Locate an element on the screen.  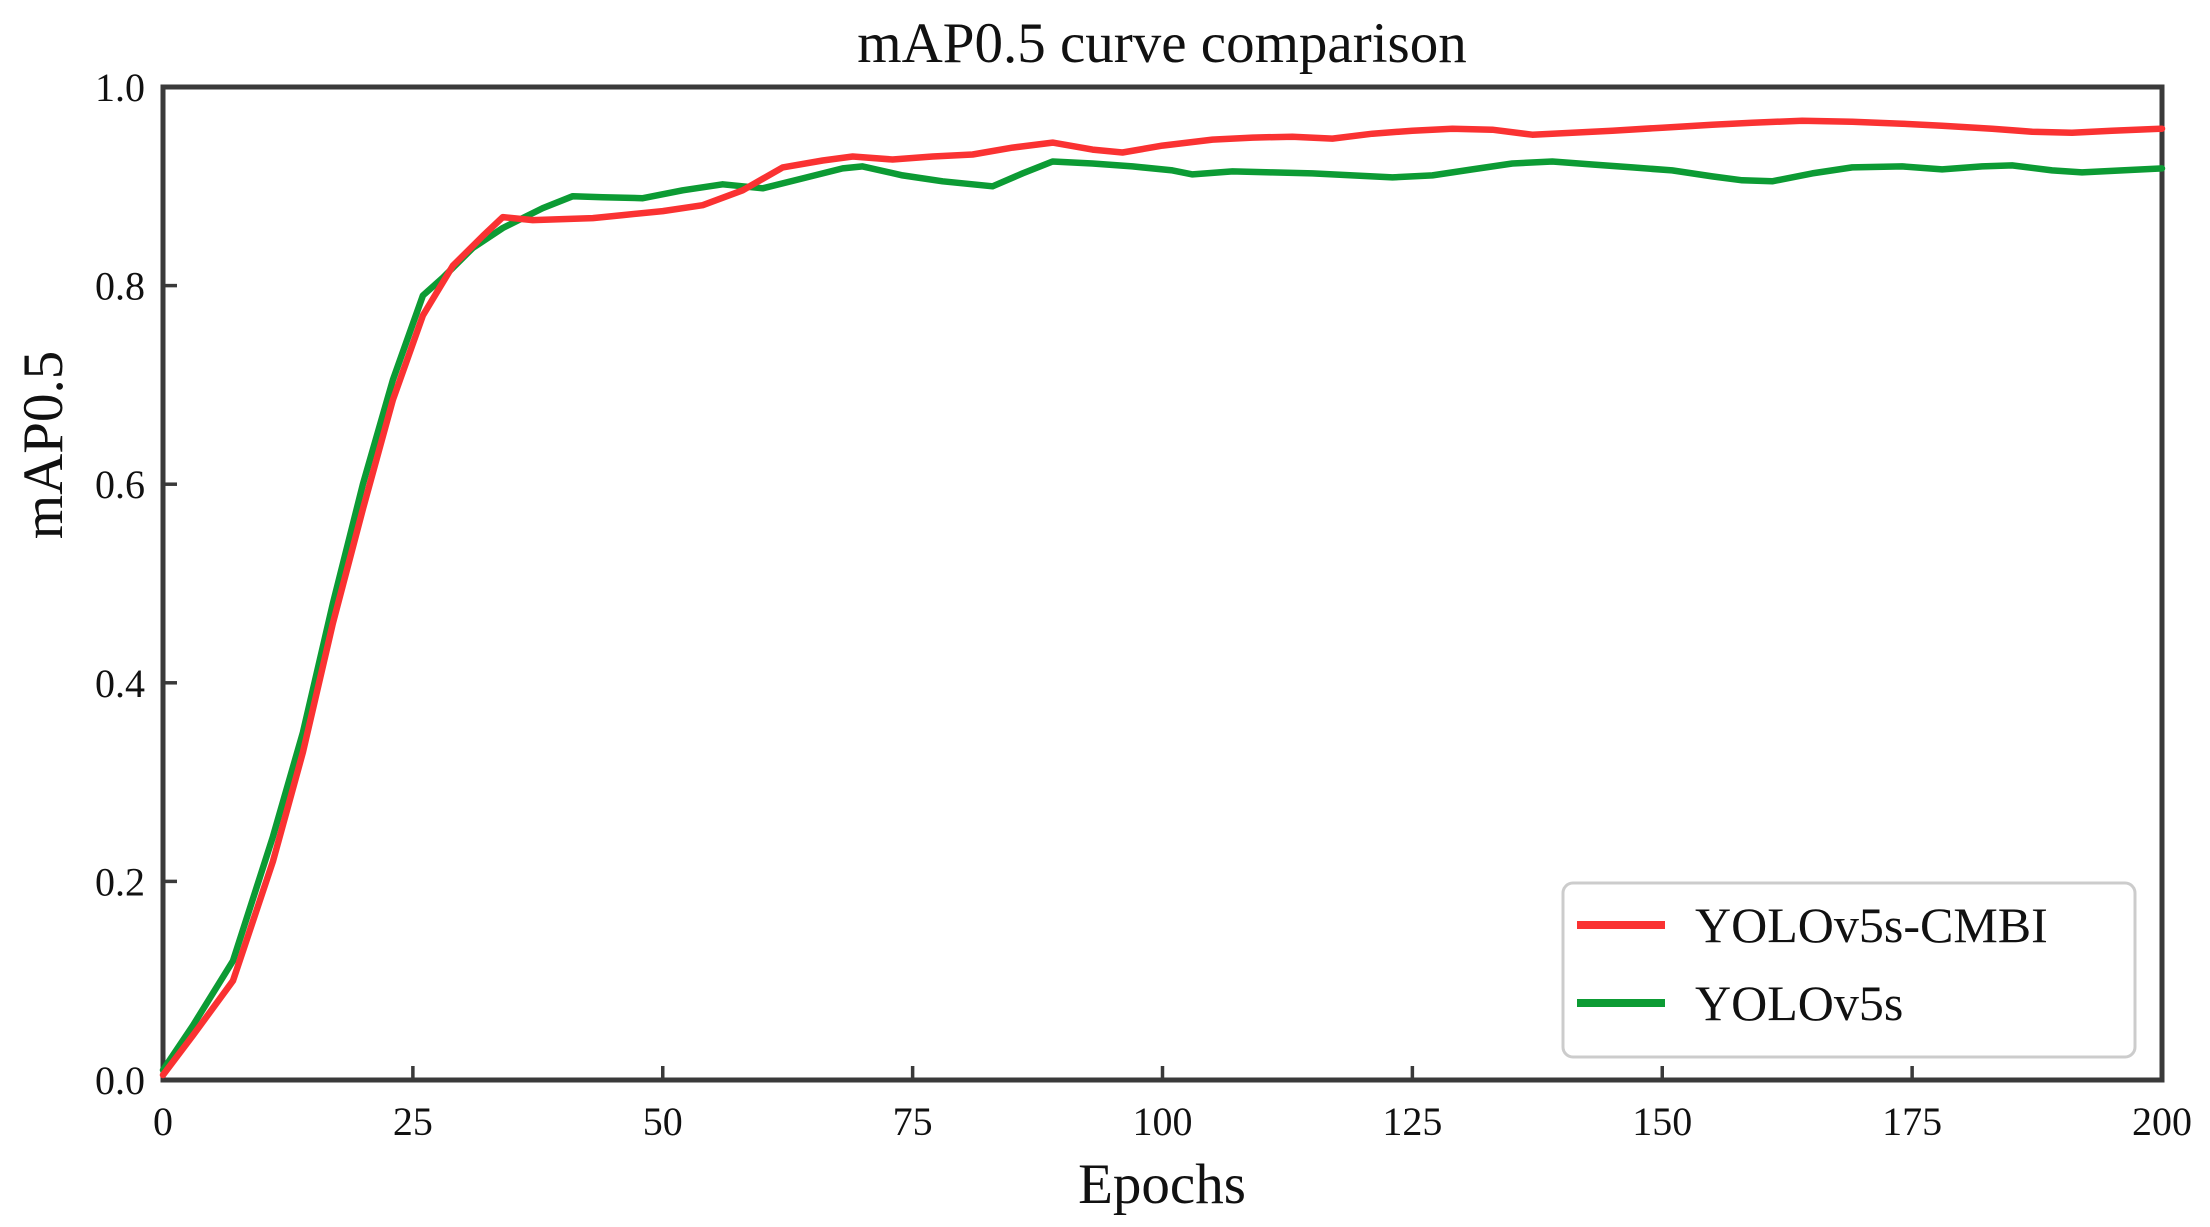
x-tick-label: 125 is located at coordinates (1412, 1121).